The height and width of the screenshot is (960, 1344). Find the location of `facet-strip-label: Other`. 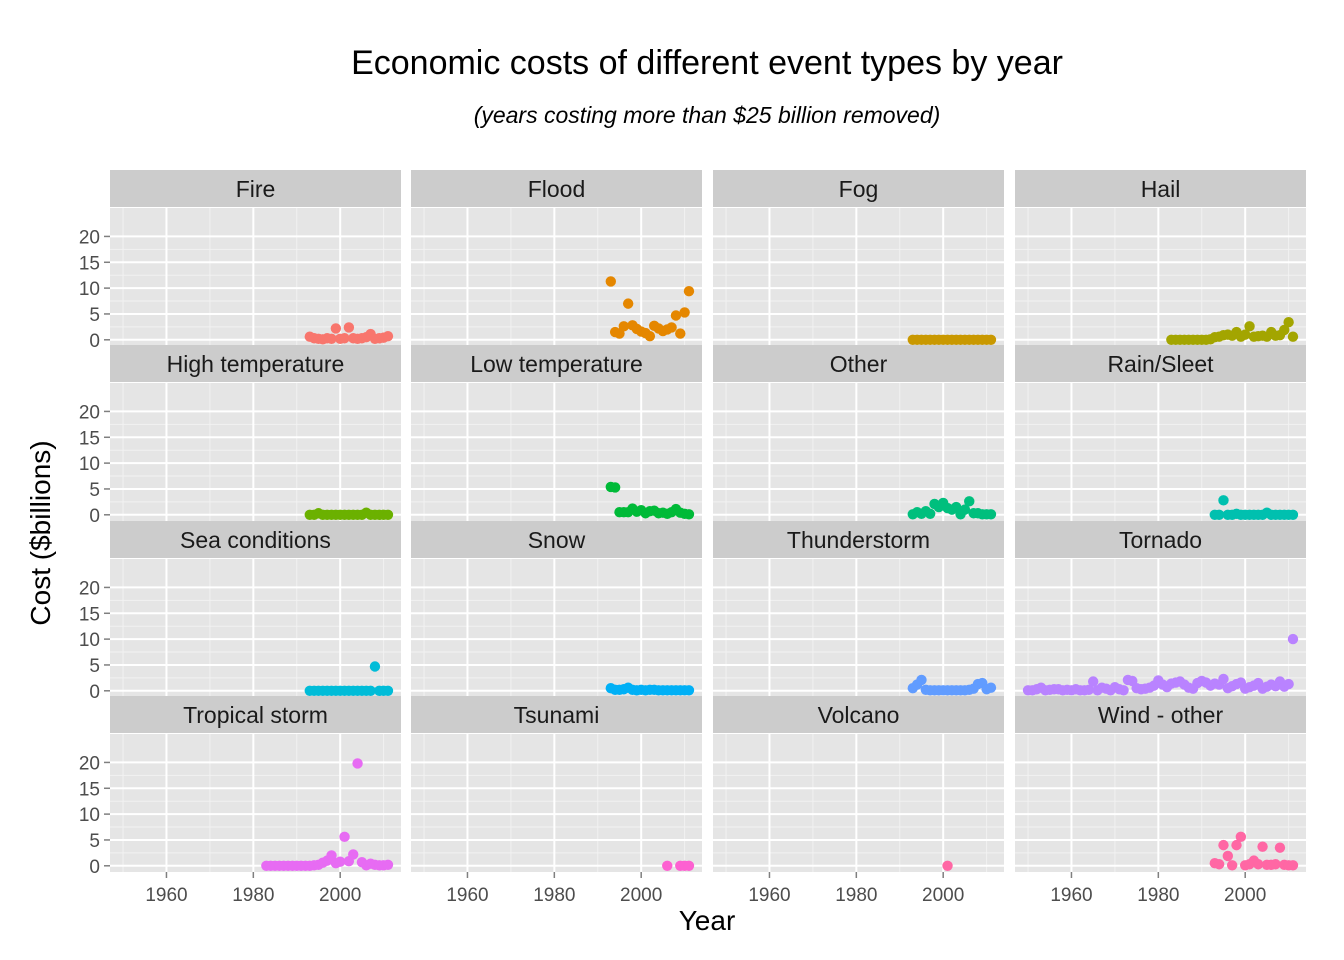

facet-strip-label: Other is located at coordinates (859, 364).